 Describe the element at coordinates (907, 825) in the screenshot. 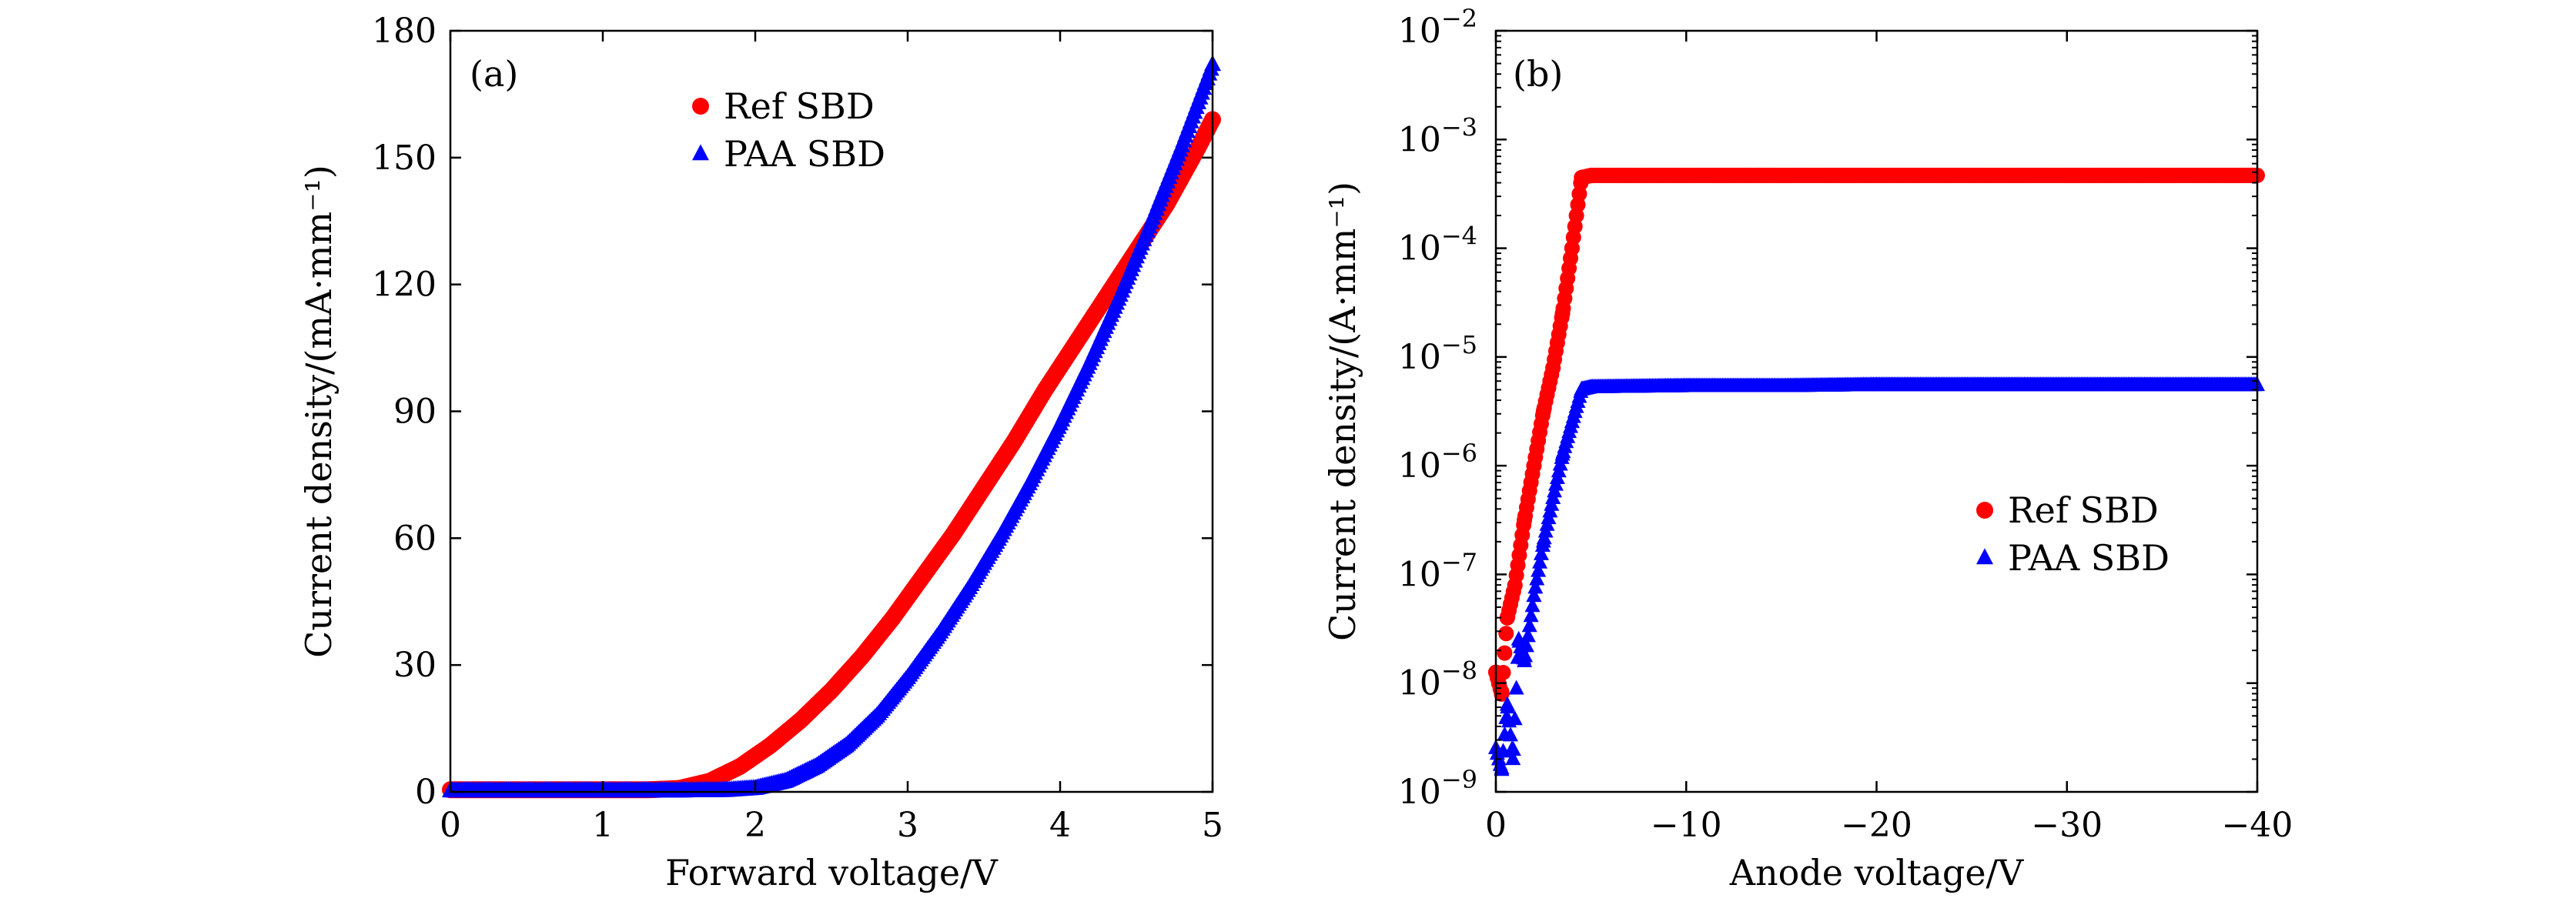

I see `x-tick-label: 3` at that location.